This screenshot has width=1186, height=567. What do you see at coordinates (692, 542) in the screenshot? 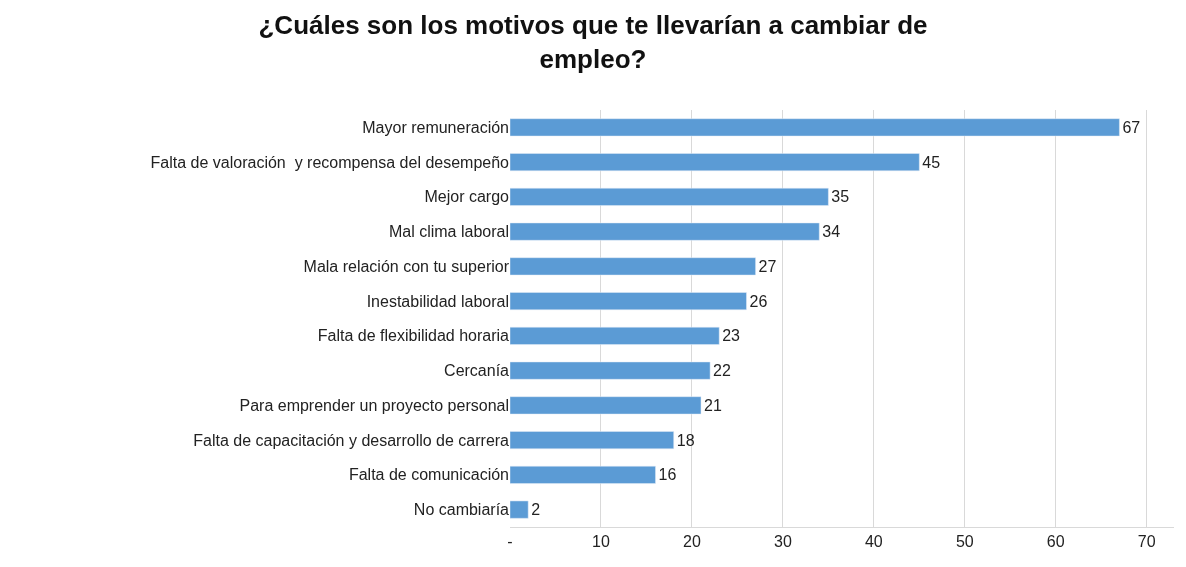
I see `x-tick-label: 20` at bounding box center [692, 542].